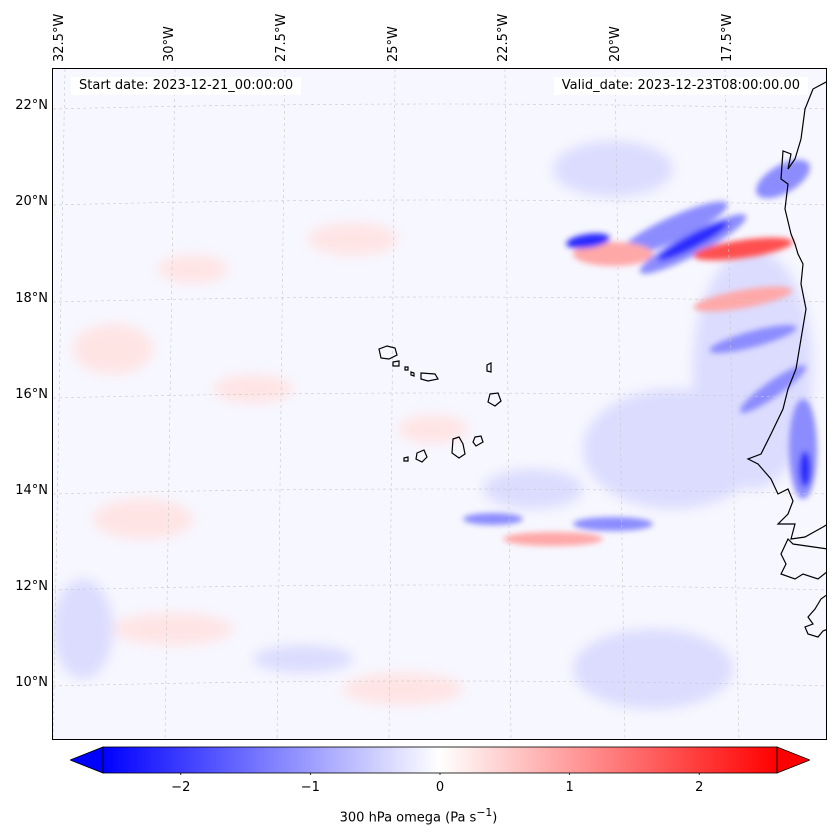 Image resolution: width=837 pixels, height=839 pixels. What do you see at coordinates (169, 44) in the screenshot?
I see `lon-label: 30°W` at bounding box center [169, 44].